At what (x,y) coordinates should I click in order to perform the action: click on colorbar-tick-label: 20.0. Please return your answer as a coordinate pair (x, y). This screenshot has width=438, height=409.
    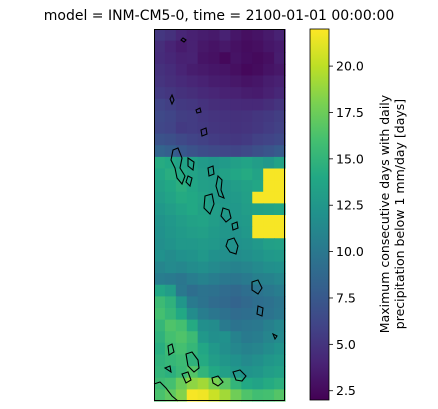
    Looking at the image, I should click on (350, 66).